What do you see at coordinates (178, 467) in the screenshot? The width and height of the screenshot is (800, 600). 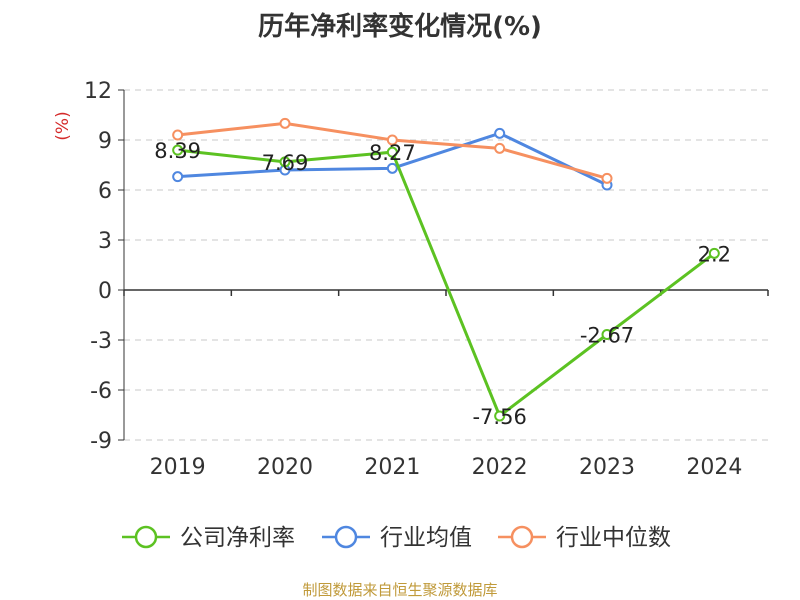 I see `x-tick-label: 2019` at bounding box center [178, 467].